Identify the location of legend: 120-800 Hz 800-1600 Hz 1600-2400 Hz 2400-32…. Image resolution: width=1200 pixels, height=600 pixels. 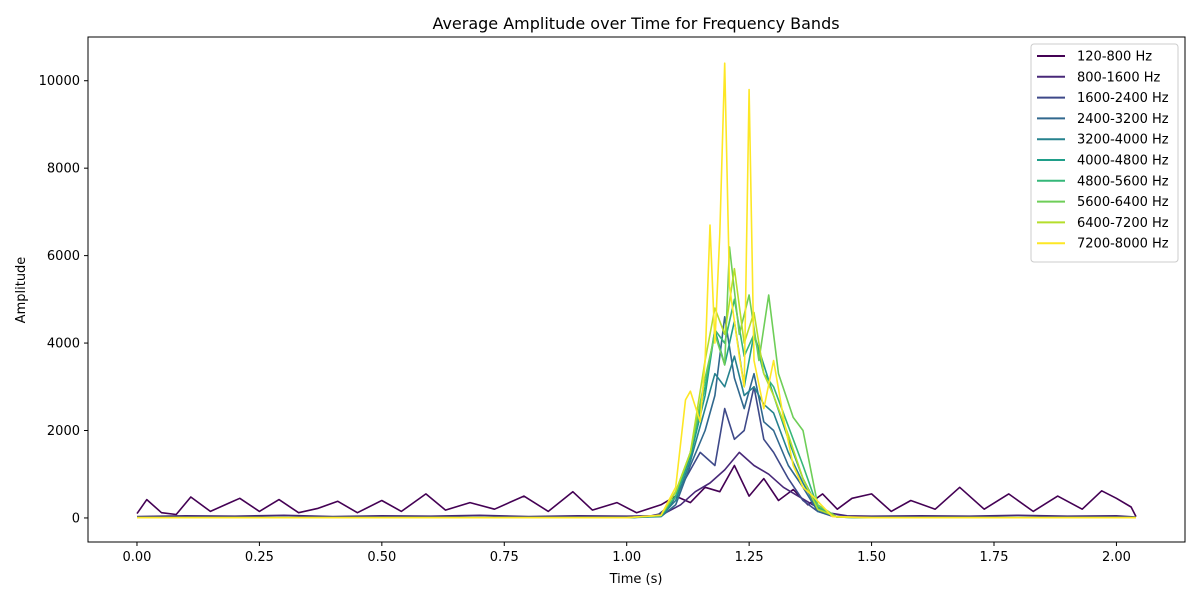
(1104, 153).